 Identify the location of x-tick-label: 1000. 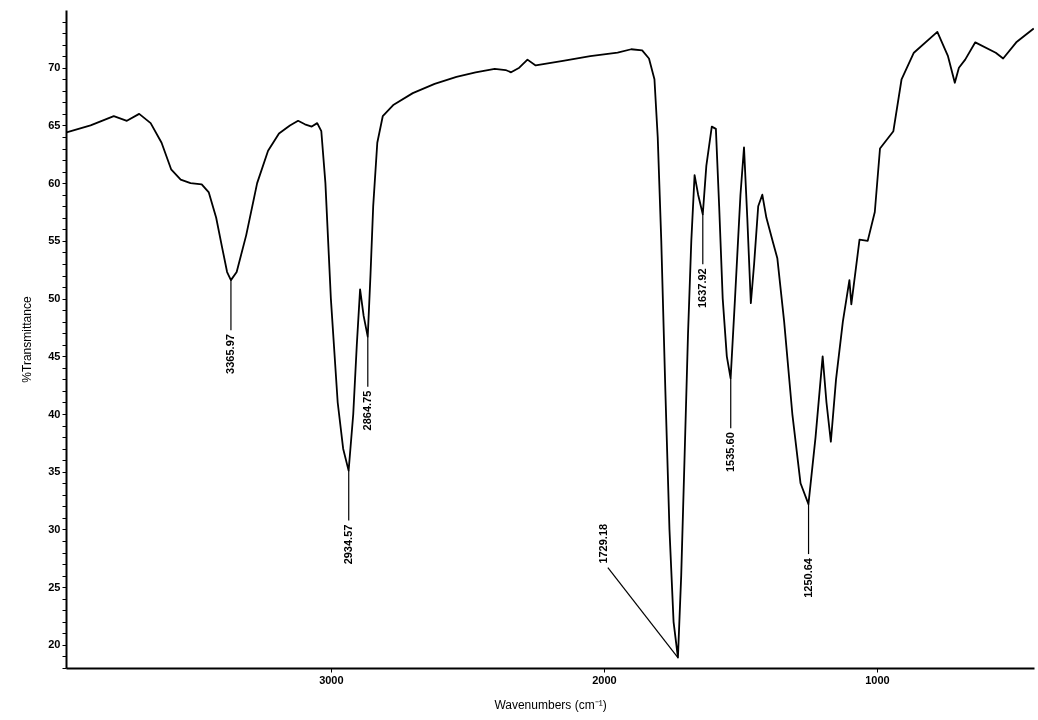
(877, 679).